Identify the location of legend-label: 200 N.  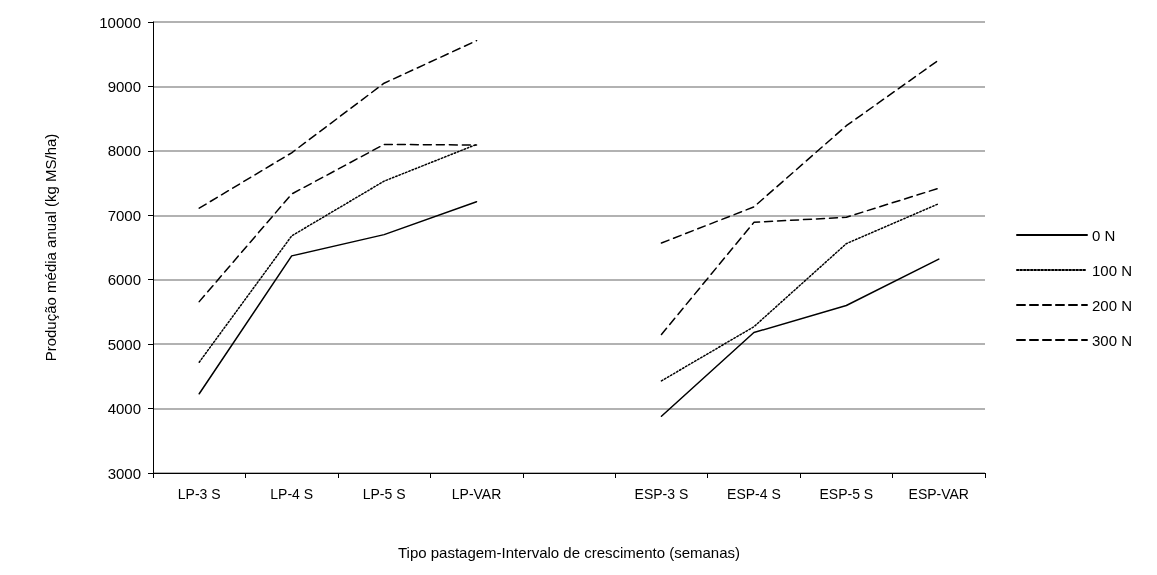
(1111, 305).